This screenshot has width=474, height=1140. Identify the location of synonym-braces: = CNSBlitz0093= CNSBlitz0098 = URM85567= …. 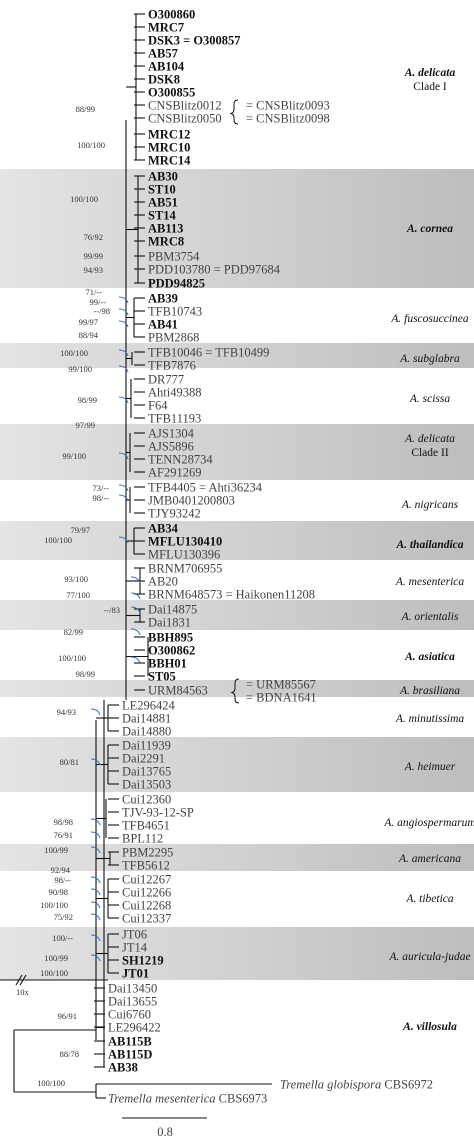
(279, 402).